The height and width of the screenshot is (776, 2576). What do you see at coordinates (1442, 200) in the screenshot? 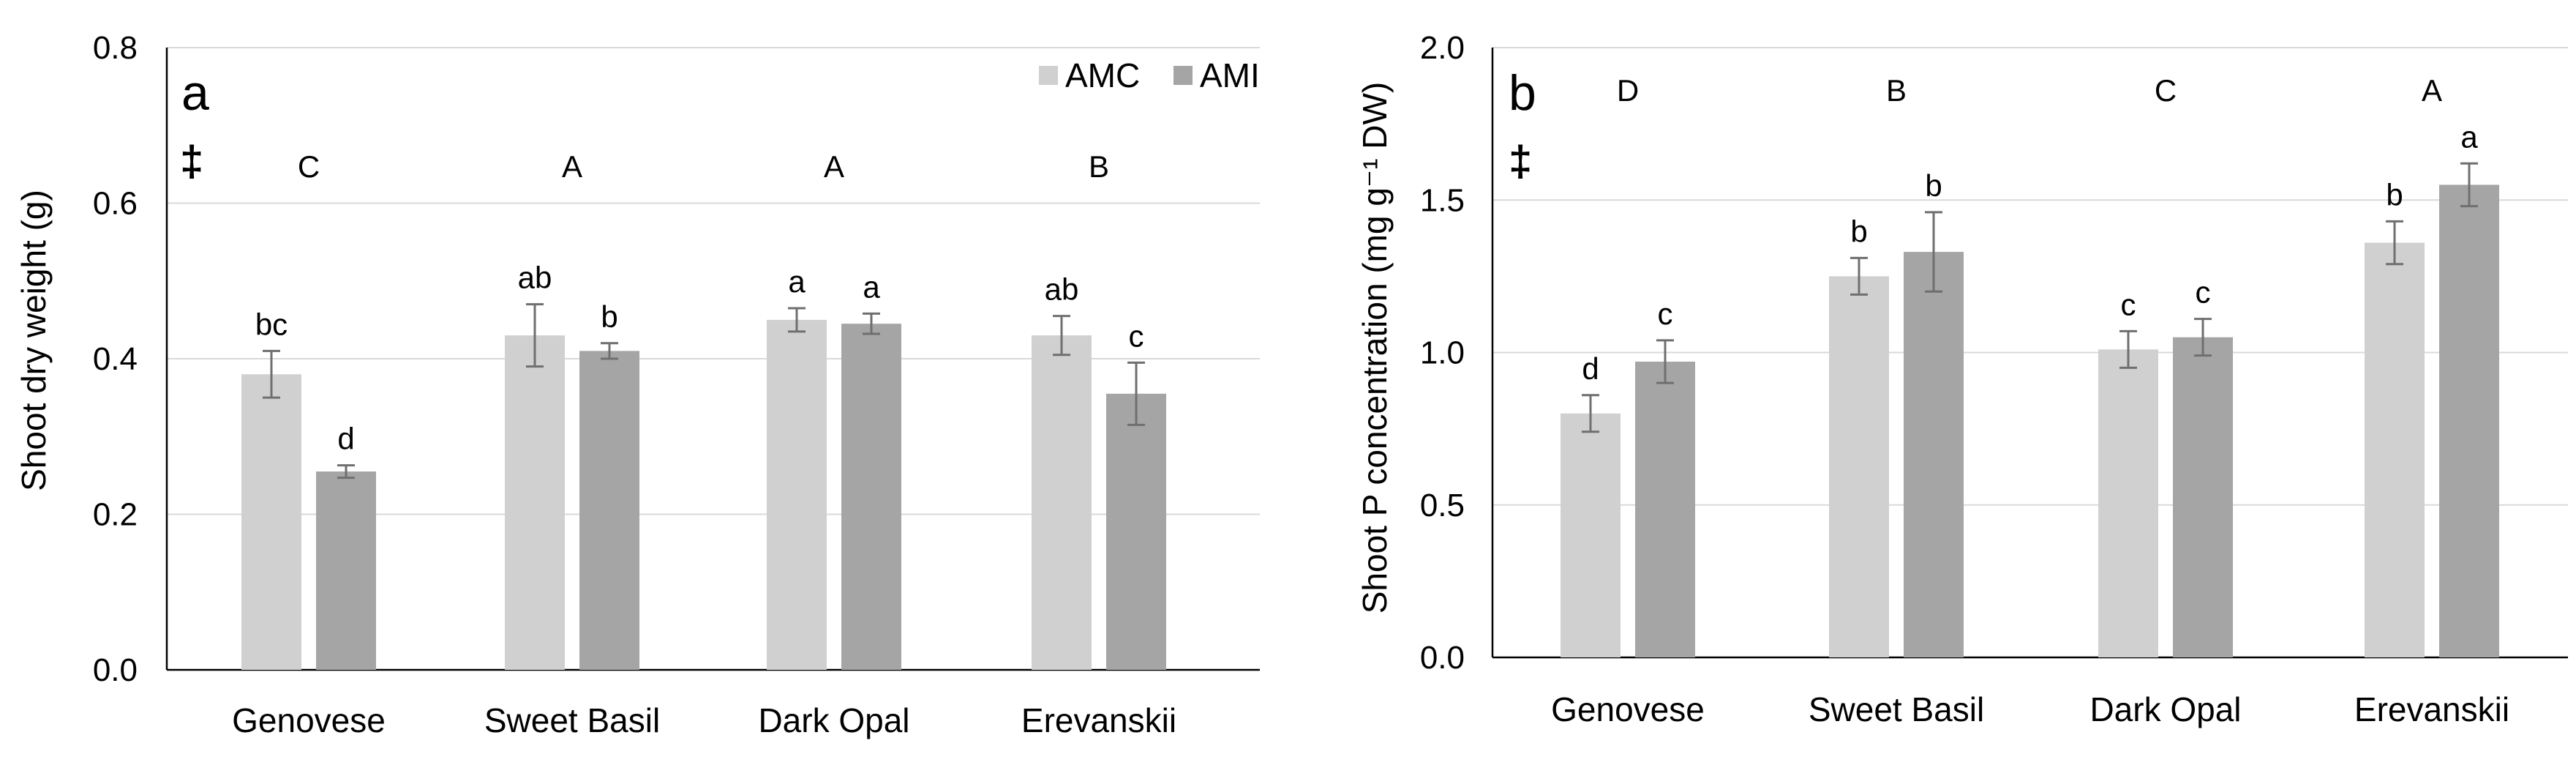
I see `y-tick-label: 1.5` at bounding box center [1442, 200].